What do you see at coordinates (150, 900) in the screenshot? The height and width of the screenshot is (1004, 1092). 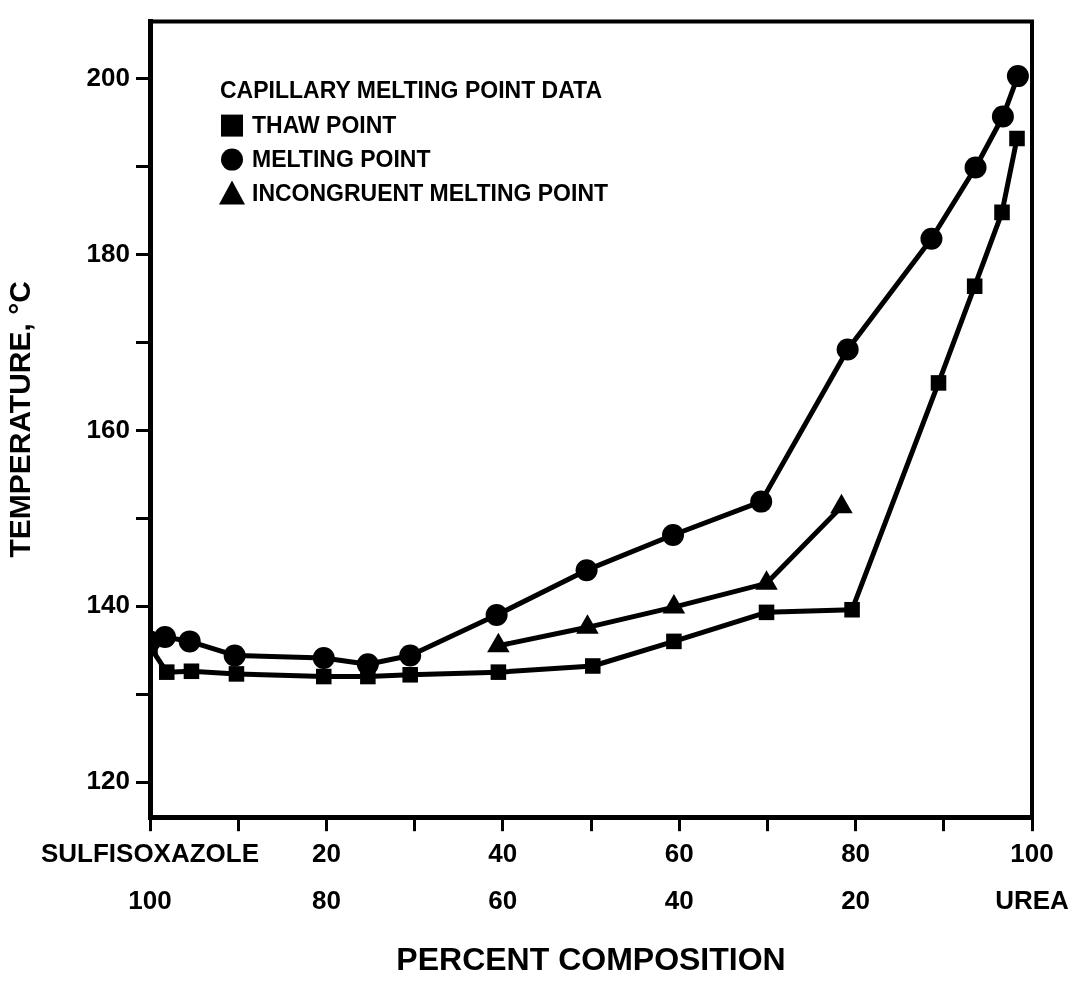 I see `x2-tick-label: 100` at bounding box center [150, 900].